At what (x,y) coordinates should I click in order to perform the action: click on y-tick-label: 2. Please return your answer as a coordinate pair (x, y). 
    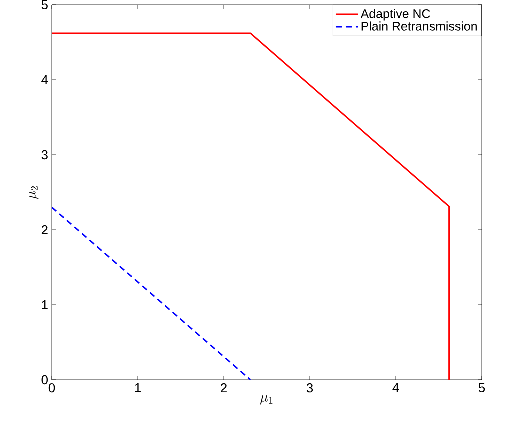
    Looking at the image, I should click on (45, 230).